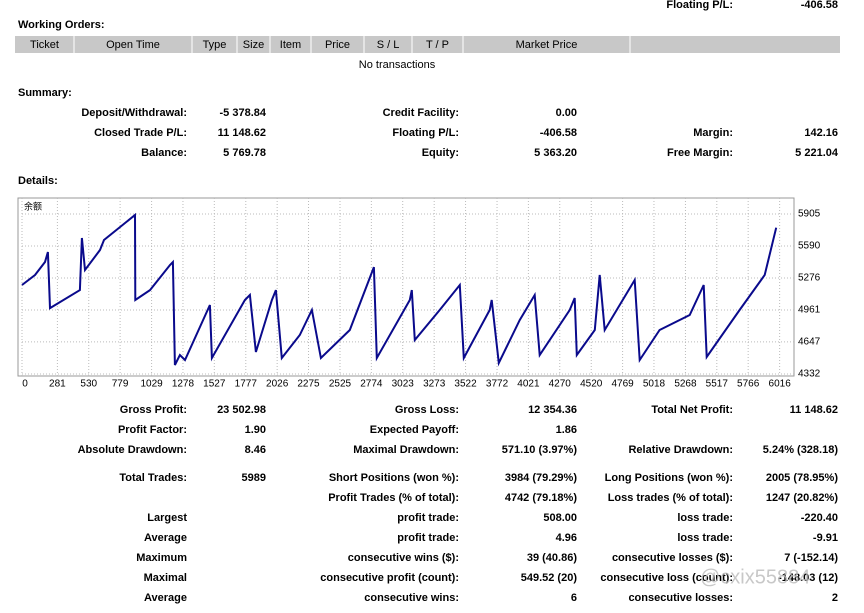 This screenshot has height=613, width=864. I want to click on x-tick-label: 1777, so click(246, 384).